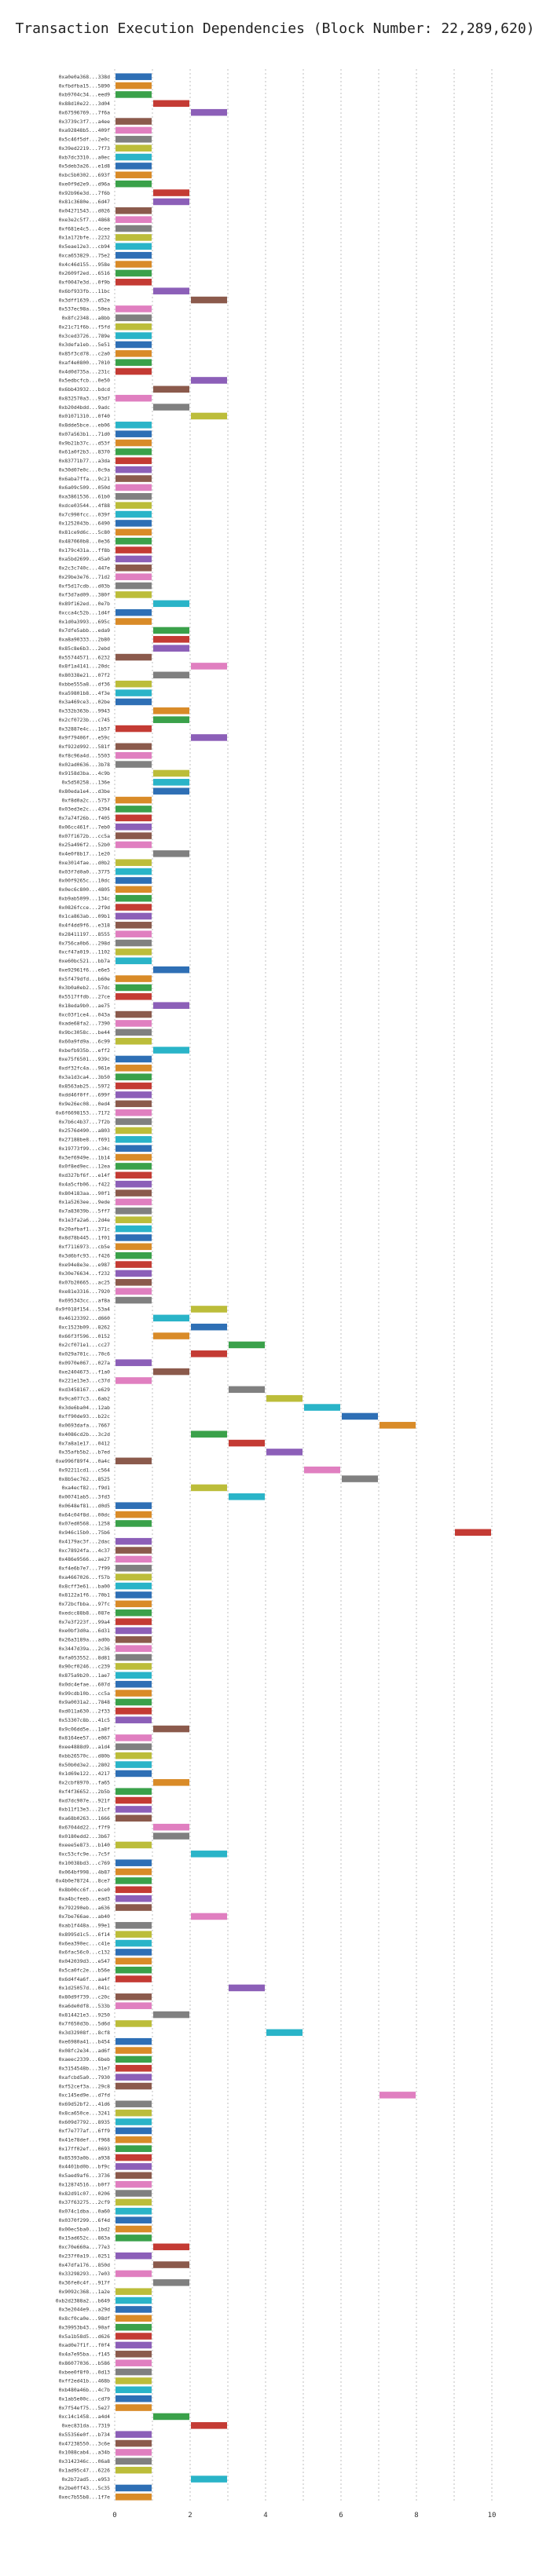 This screenshot has width=550, height=2576. What do you see at coordinates (85, 1613) in the screenshot?
I see `y-tick-label: 0xedcc88b8...087e` at bounding box center [85, 1613].